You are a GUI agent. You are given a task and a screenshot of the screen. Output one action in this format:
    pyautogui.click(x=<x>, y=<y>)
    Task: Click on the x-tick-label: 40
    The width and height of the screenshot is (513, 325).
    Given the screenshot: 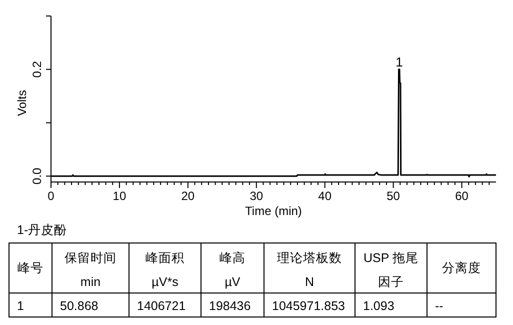 What is the action you would take?
    pyautogui.click(x=325, y=196)
    